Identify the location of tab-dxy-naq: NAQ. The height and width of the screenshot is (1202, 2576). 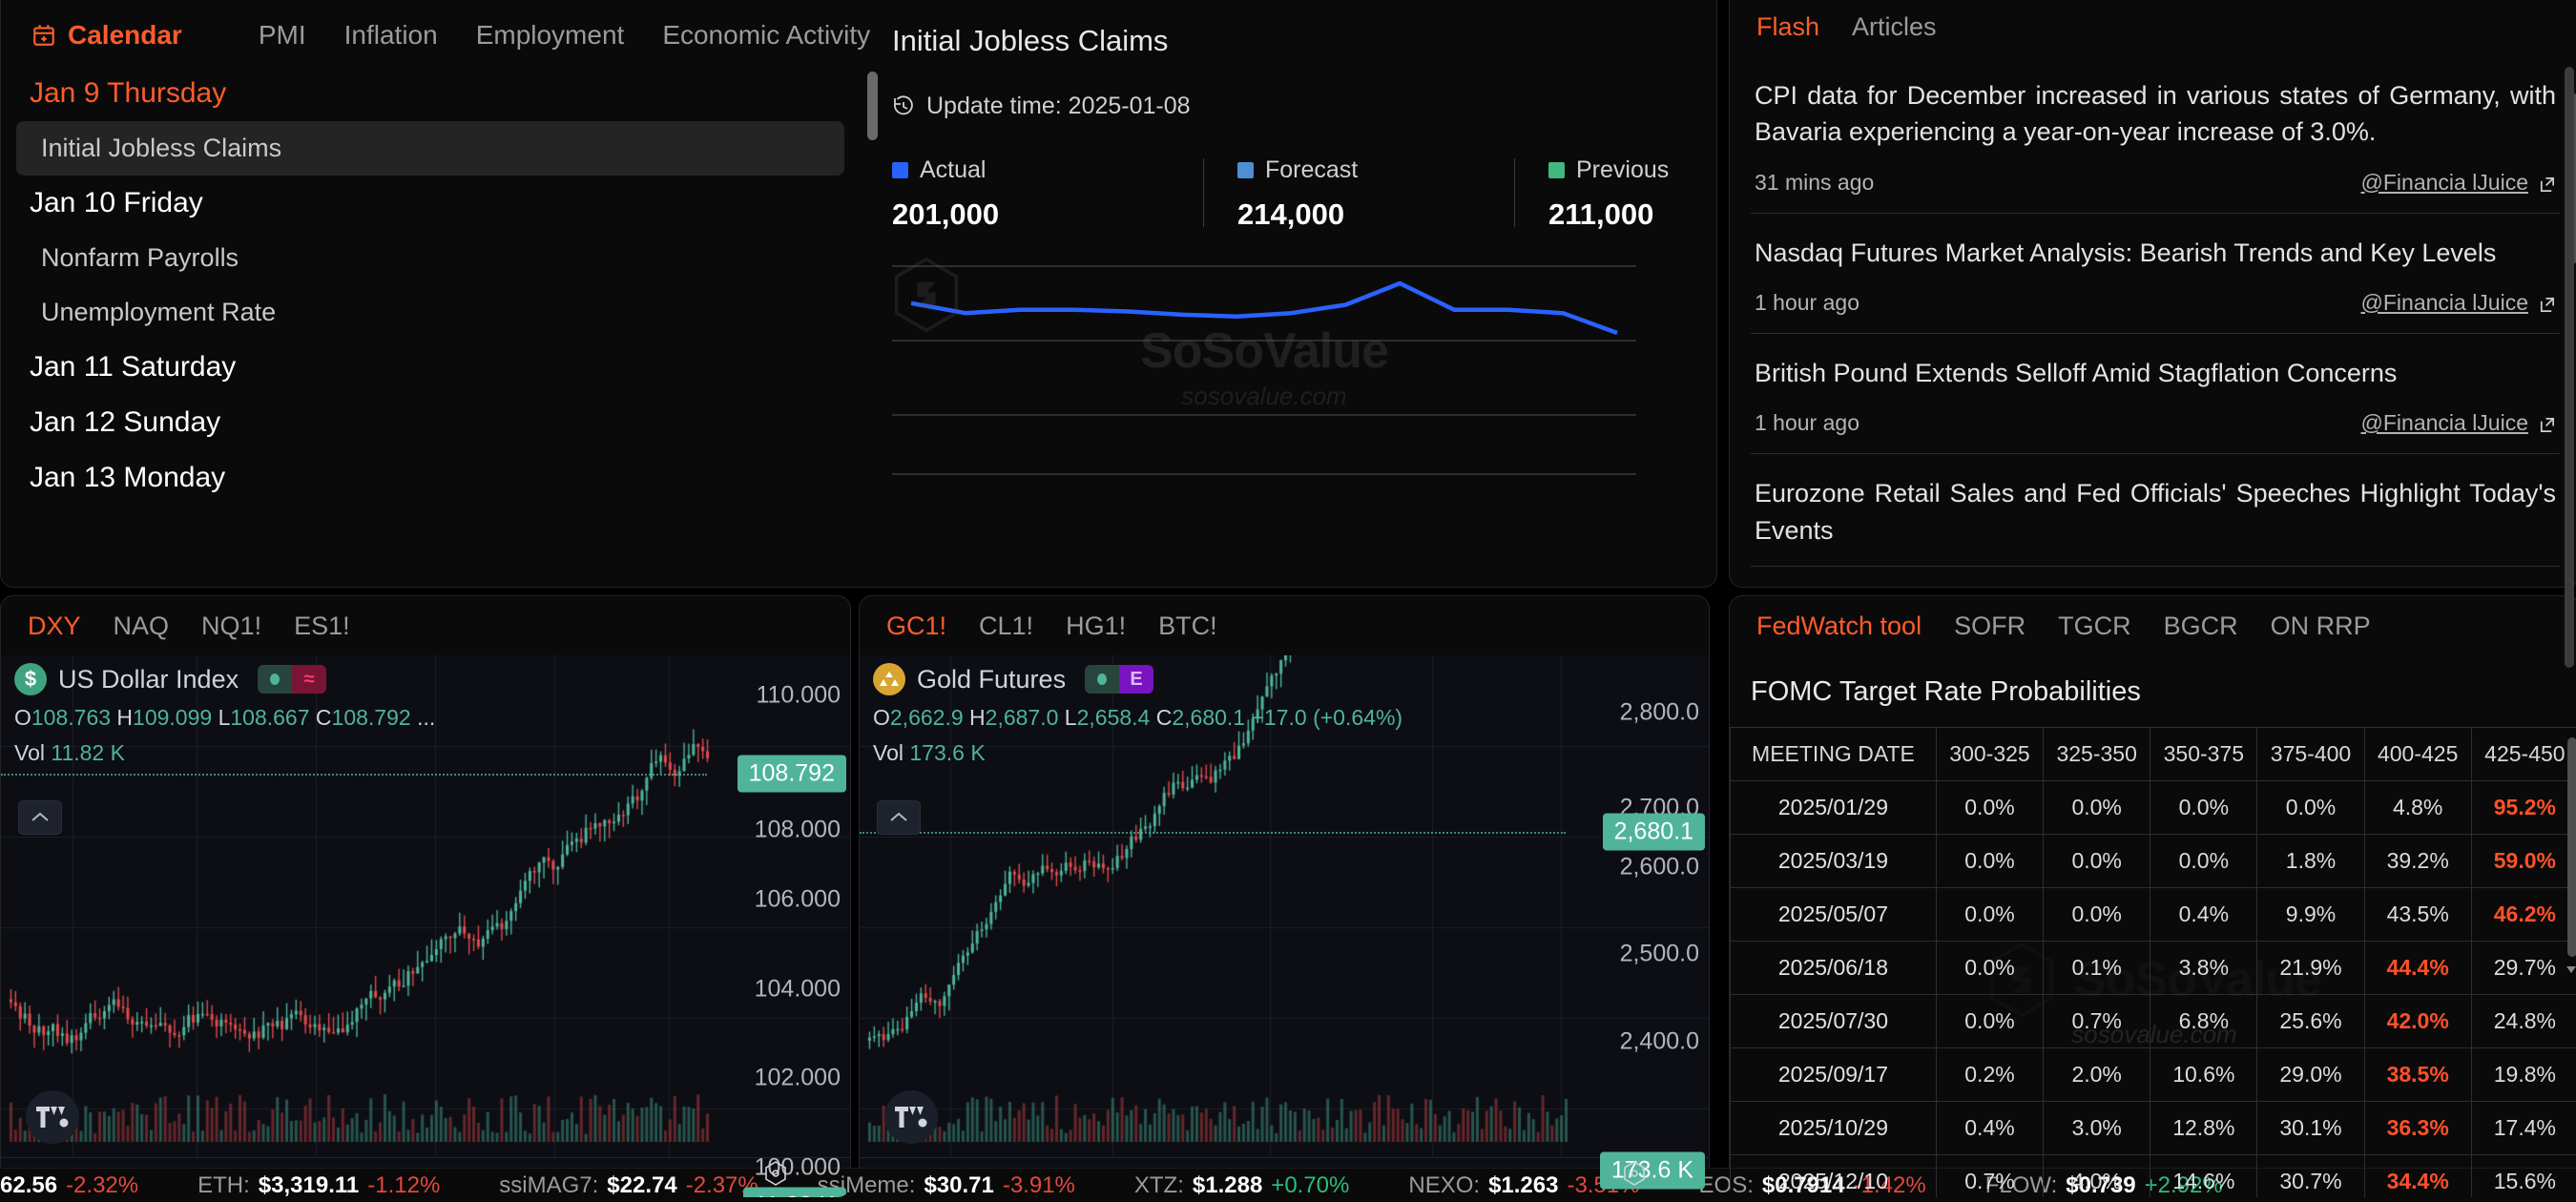
(141, 625).